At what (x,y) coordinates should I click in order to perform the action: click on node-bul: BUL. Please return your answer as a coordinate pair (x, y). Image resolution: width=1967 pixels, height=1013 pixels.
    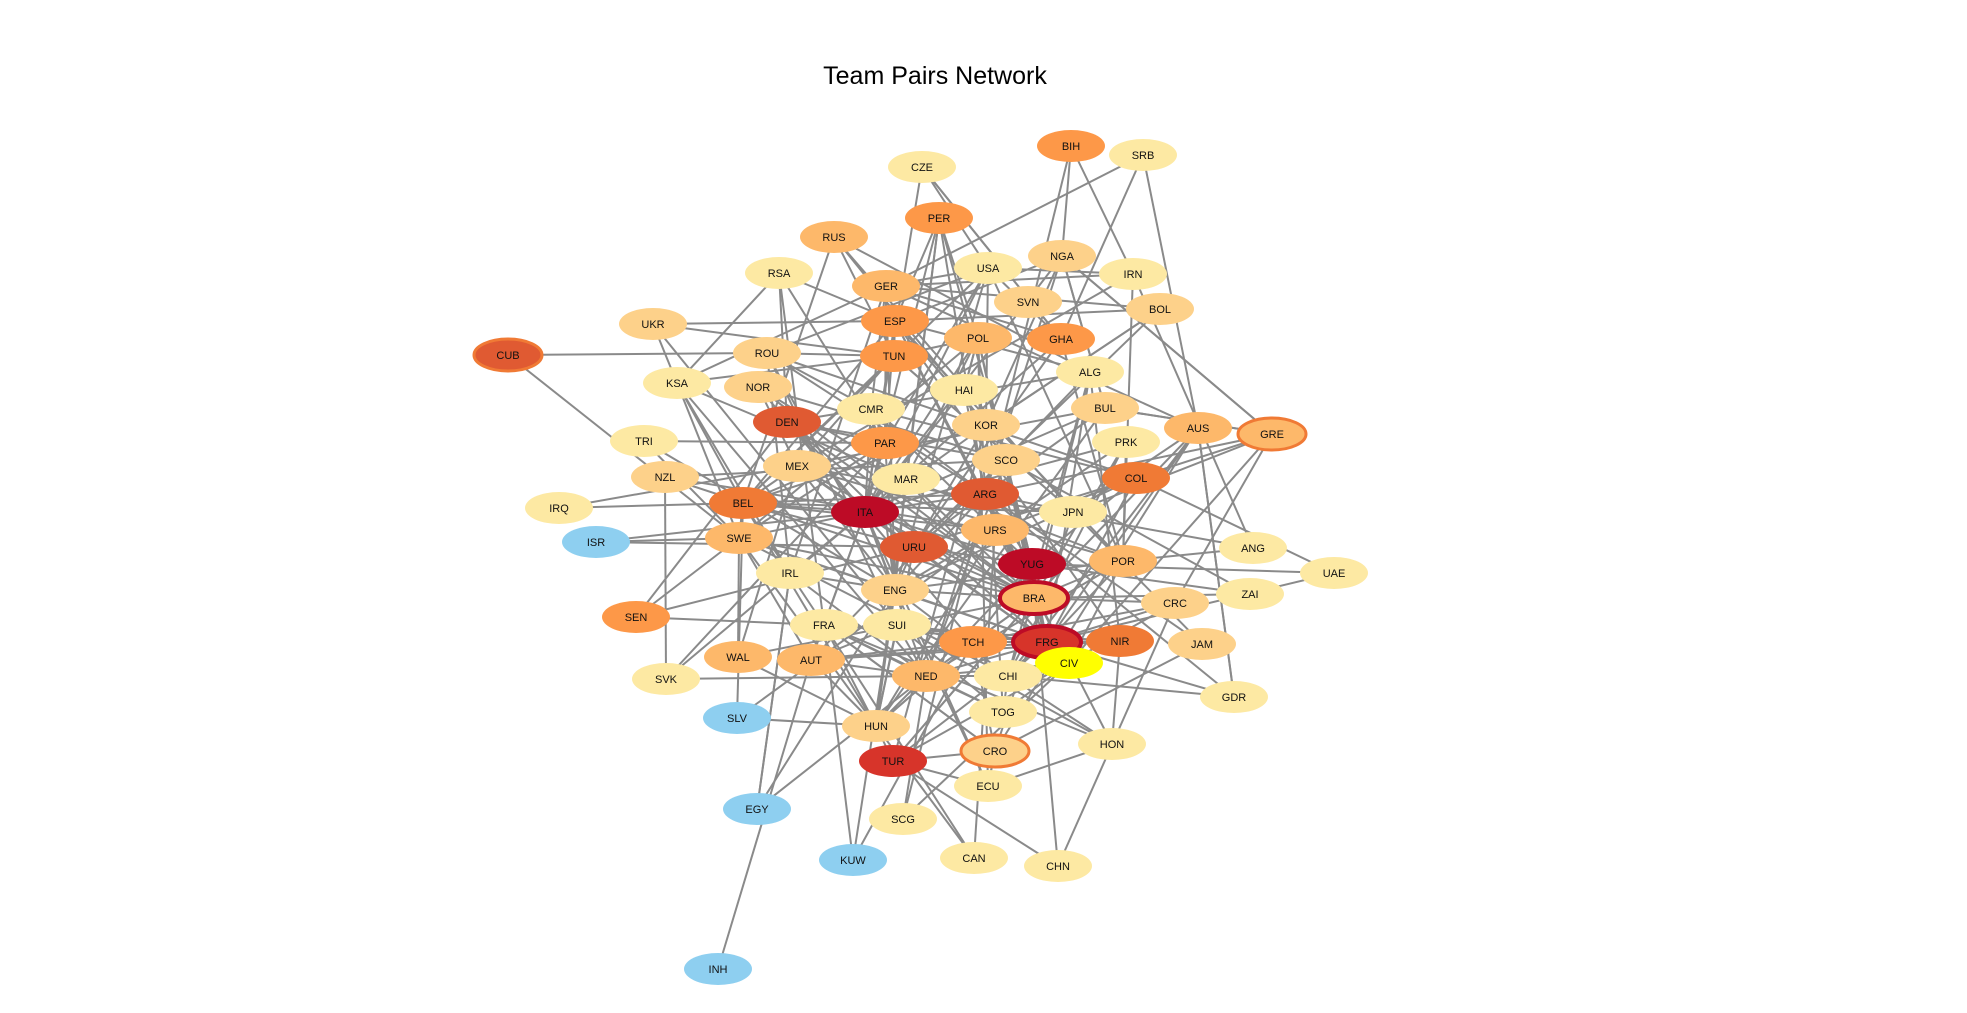
    Looking at the image, I should click on (1105, 408).